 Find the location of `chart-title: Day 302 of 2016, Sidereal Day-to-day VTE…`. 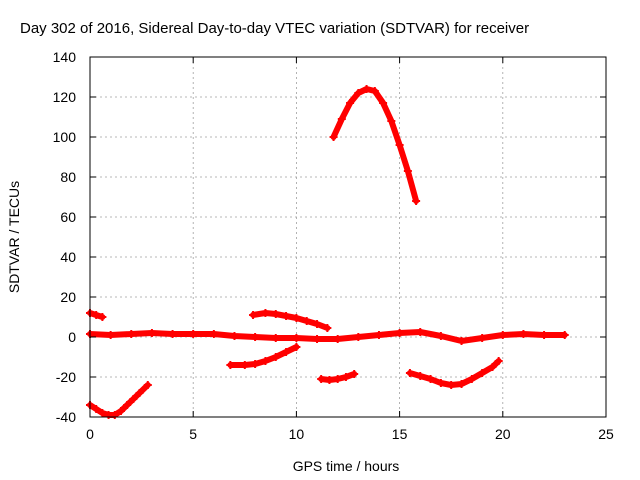

chart-title: Day 302 of 2016, Sidereal Day-to-day VTE… is located at coordinates (274, 28).